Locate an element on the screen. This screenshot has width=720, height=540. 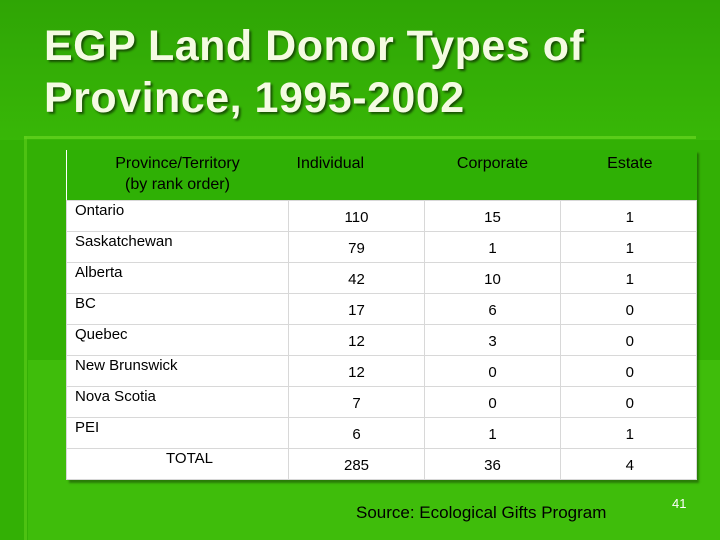
cell-individual: 79 is located at coordinates (356, 246).